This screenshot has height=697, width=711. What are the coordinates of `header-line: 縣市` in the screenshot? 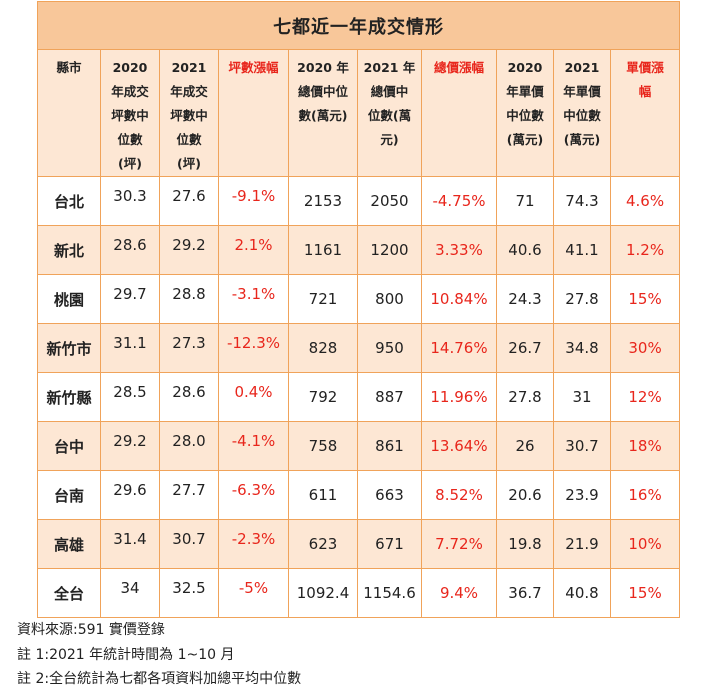 It's located at (69, 67).